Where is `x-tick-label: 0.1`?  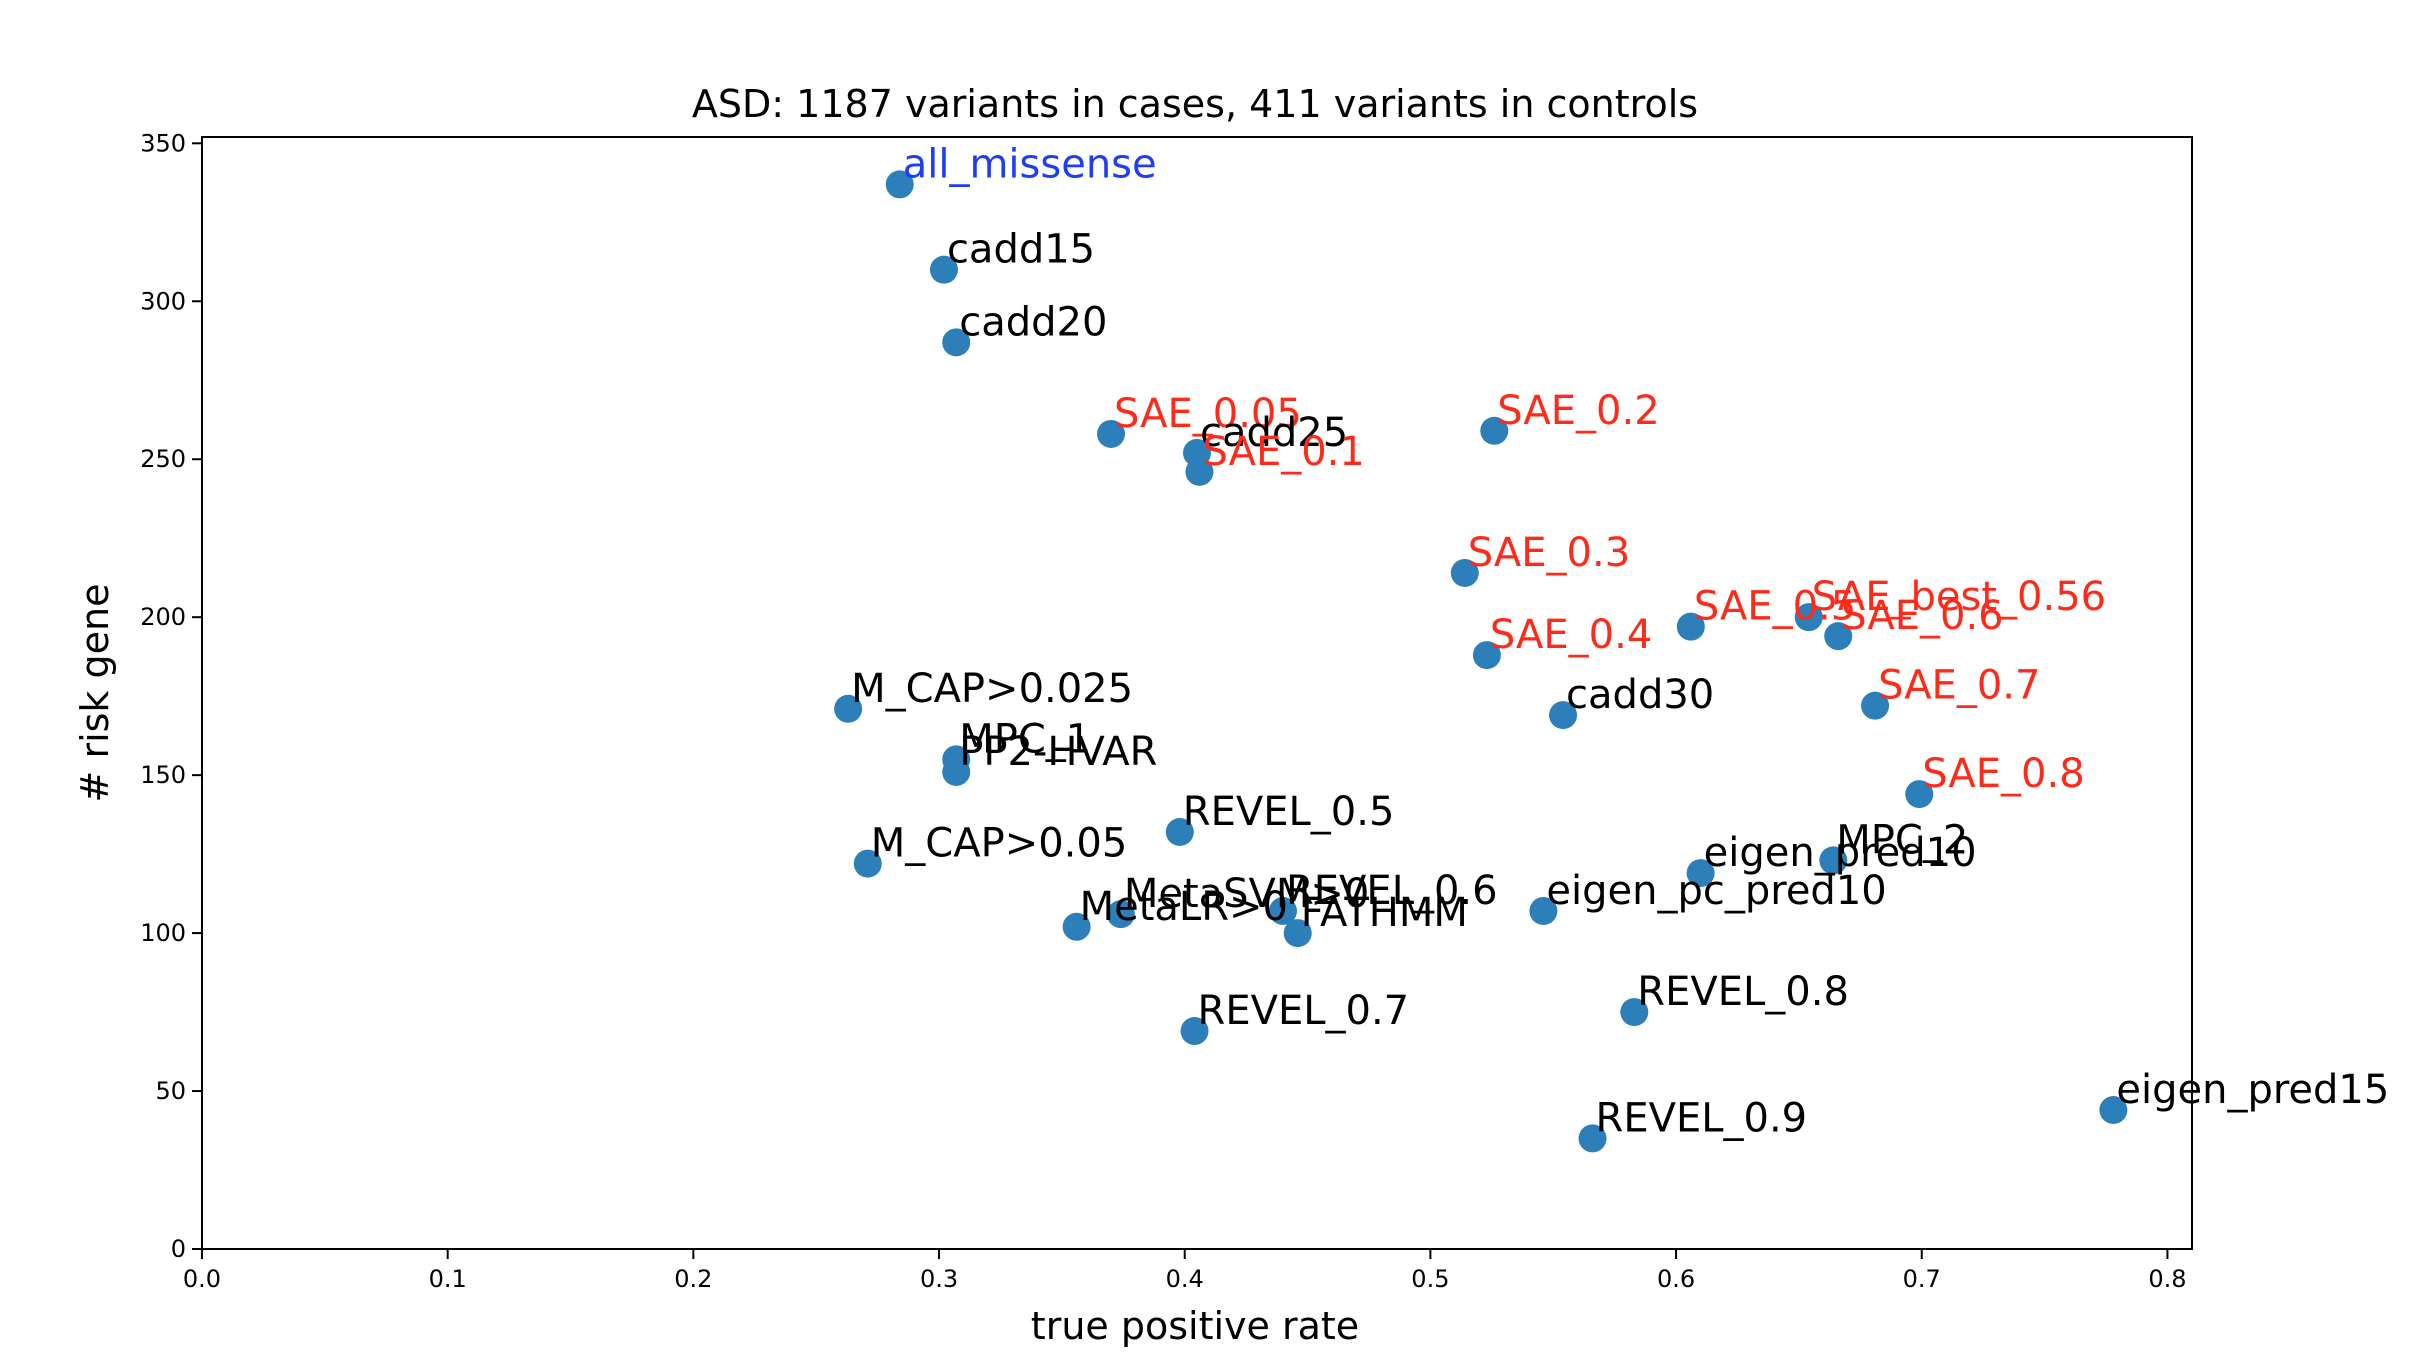
x-tick-label: 0.1 is located at coordinates (448, 1279).